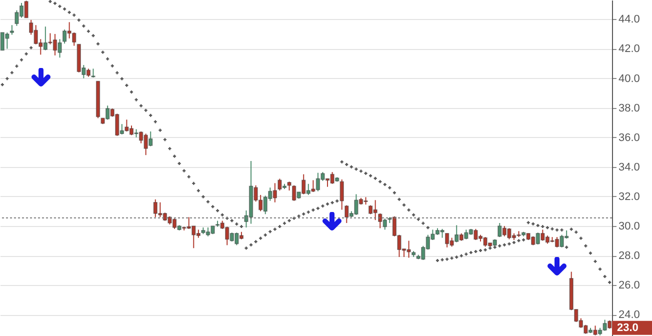 This screenshot has height=336, width=652. Describe the element at coordinates (629, 256) in the screenshot. I see `y-tick-label: 28.0` at that location.